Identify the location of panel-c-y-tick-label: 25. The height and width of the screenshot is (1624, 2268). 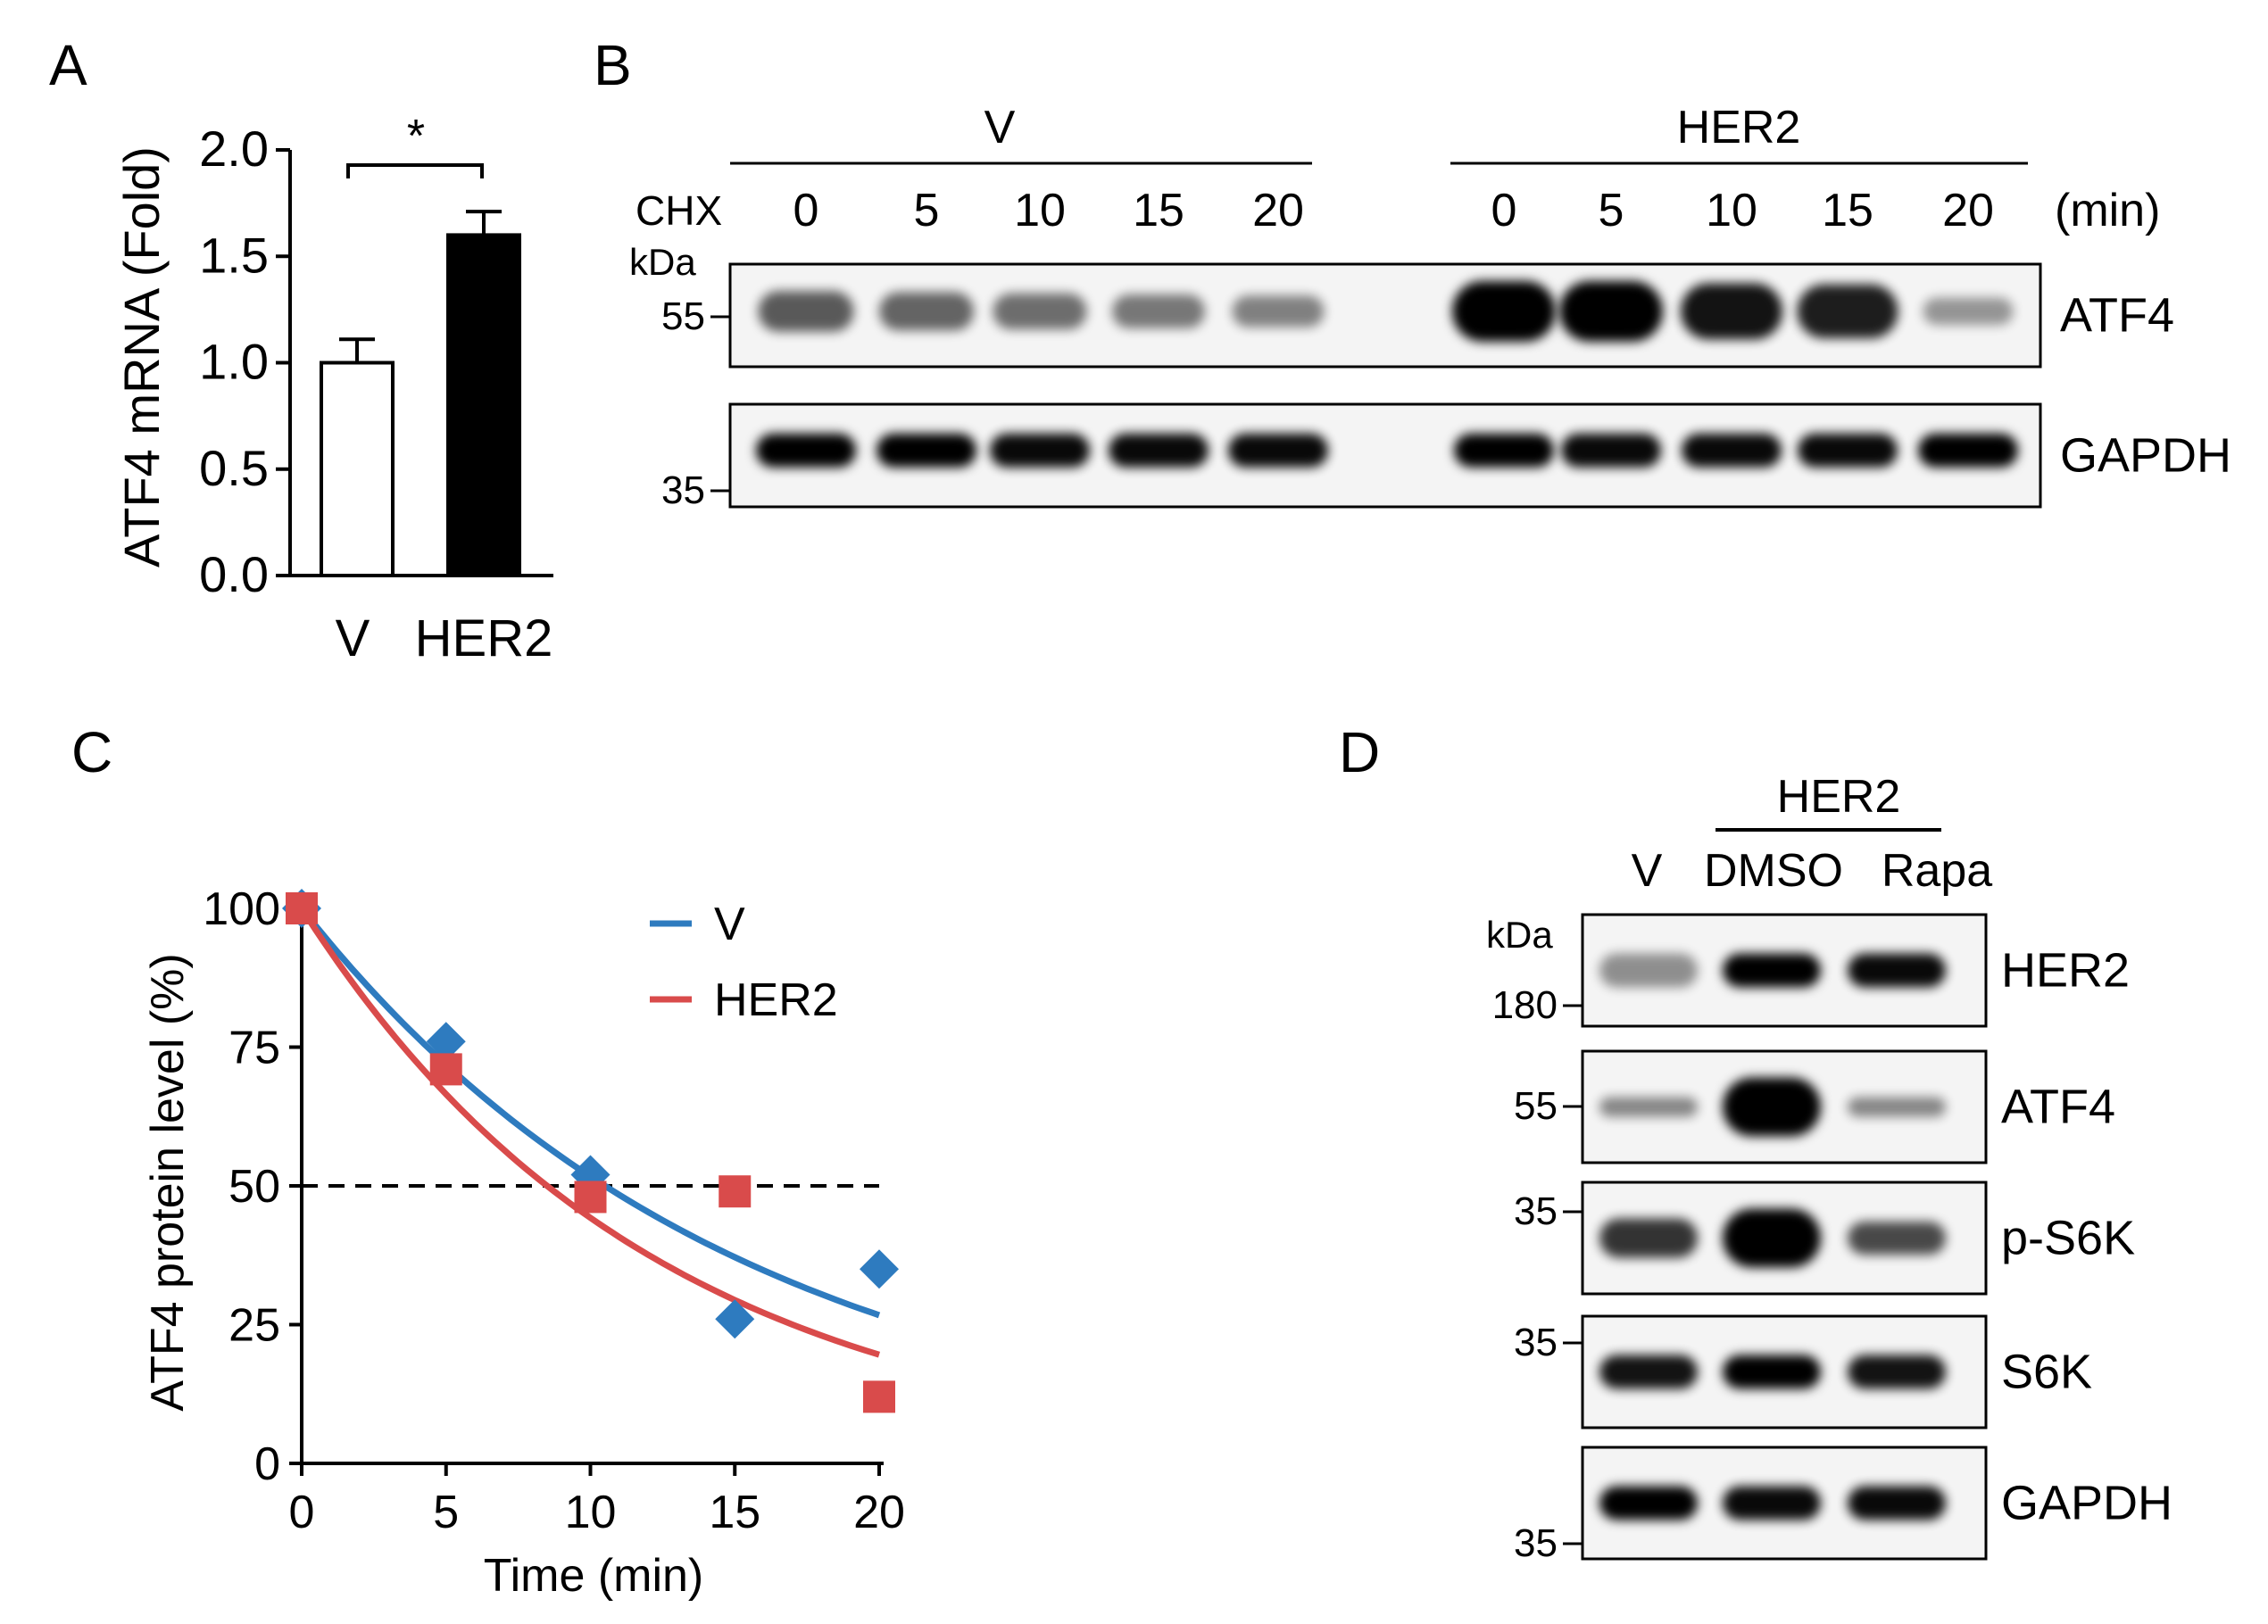
(254, 1326).